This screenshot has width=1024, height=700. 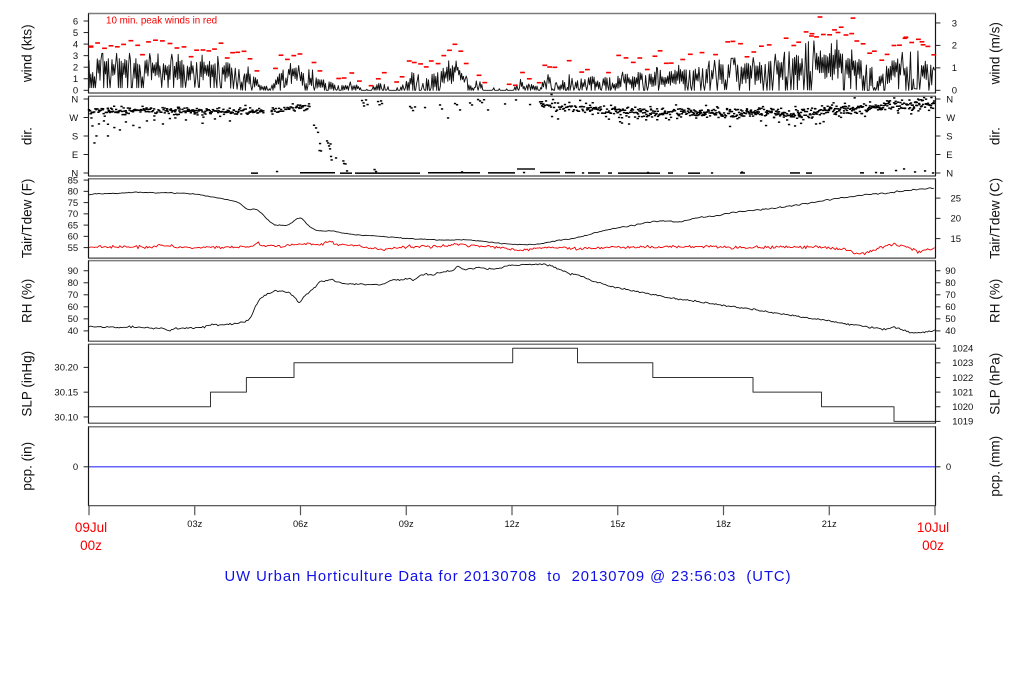 What do you see at coordinates (933, 527) in the screenshot?
I see `svg-text: 10Jul` at bounding box center [933, 527].